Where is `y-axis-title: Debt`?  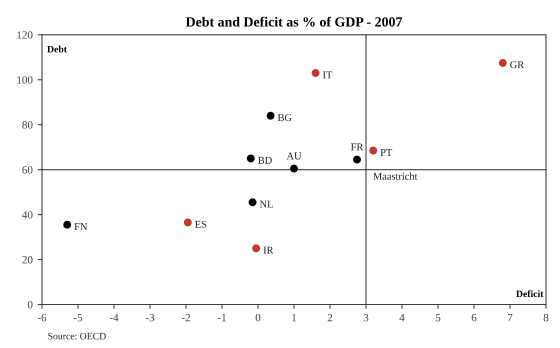 y-axis-title: Debt is located at coordinates (57, 49).